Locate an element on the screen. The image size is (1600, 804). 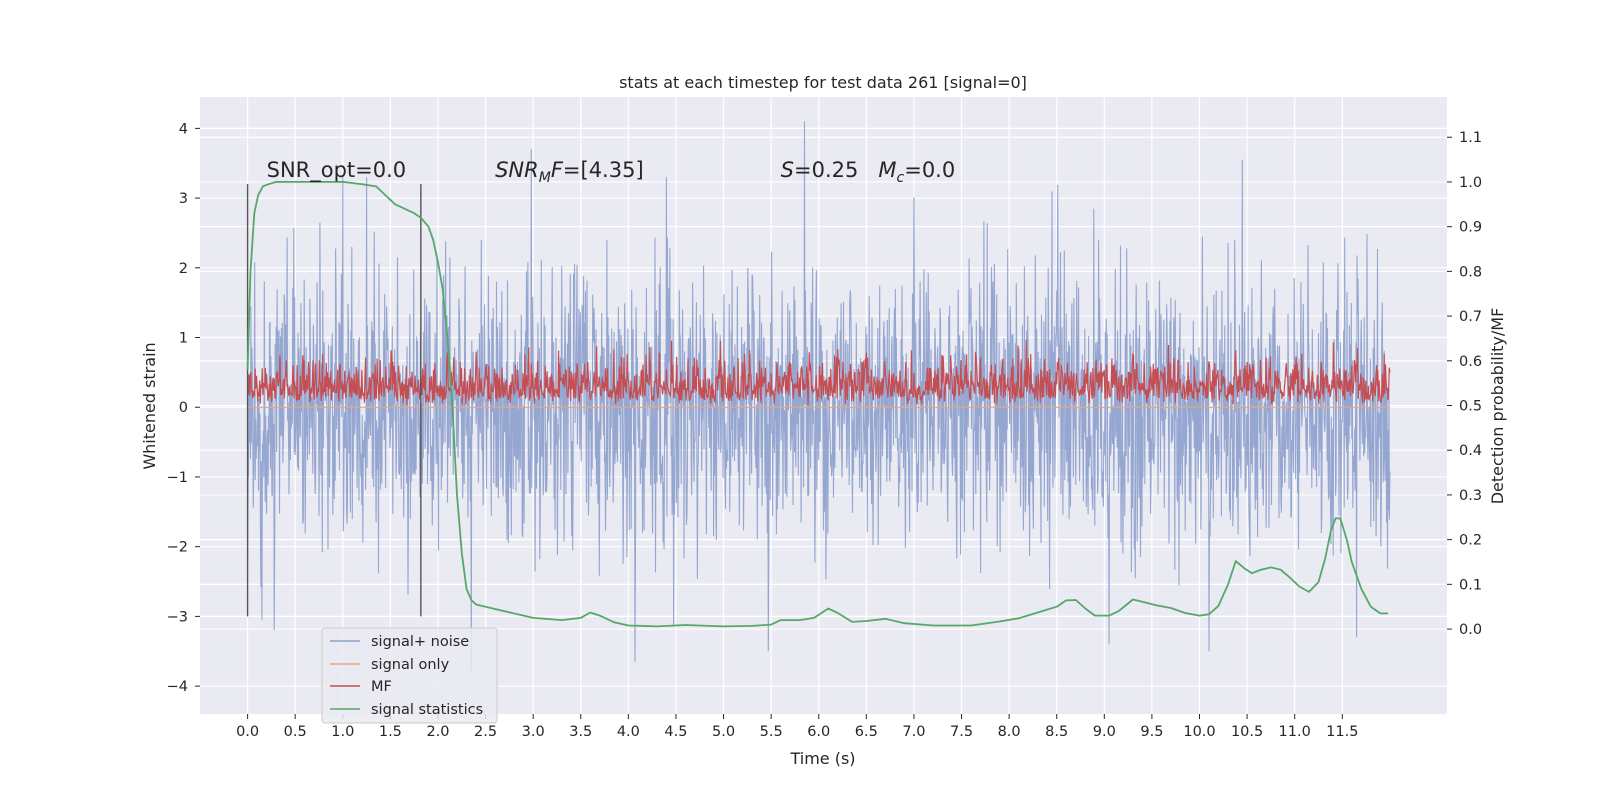
vertical-markers is located at coordinates (334, 400).